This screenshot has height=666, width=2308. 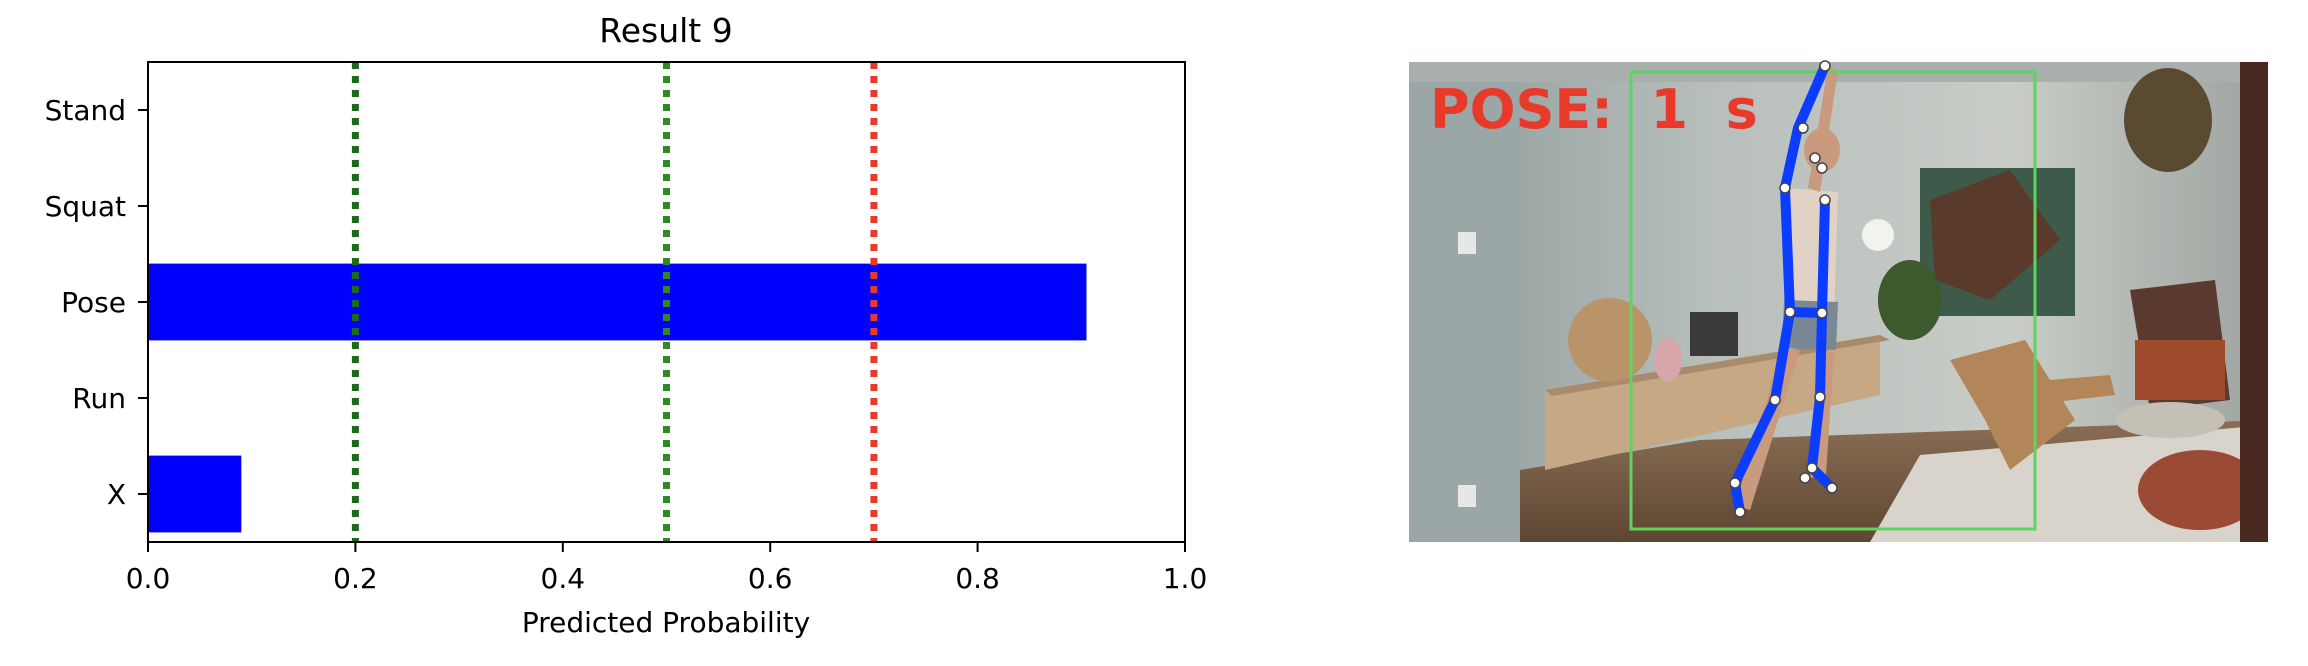 I want to click on pose-skeleton, so click(x=1783, y=289).